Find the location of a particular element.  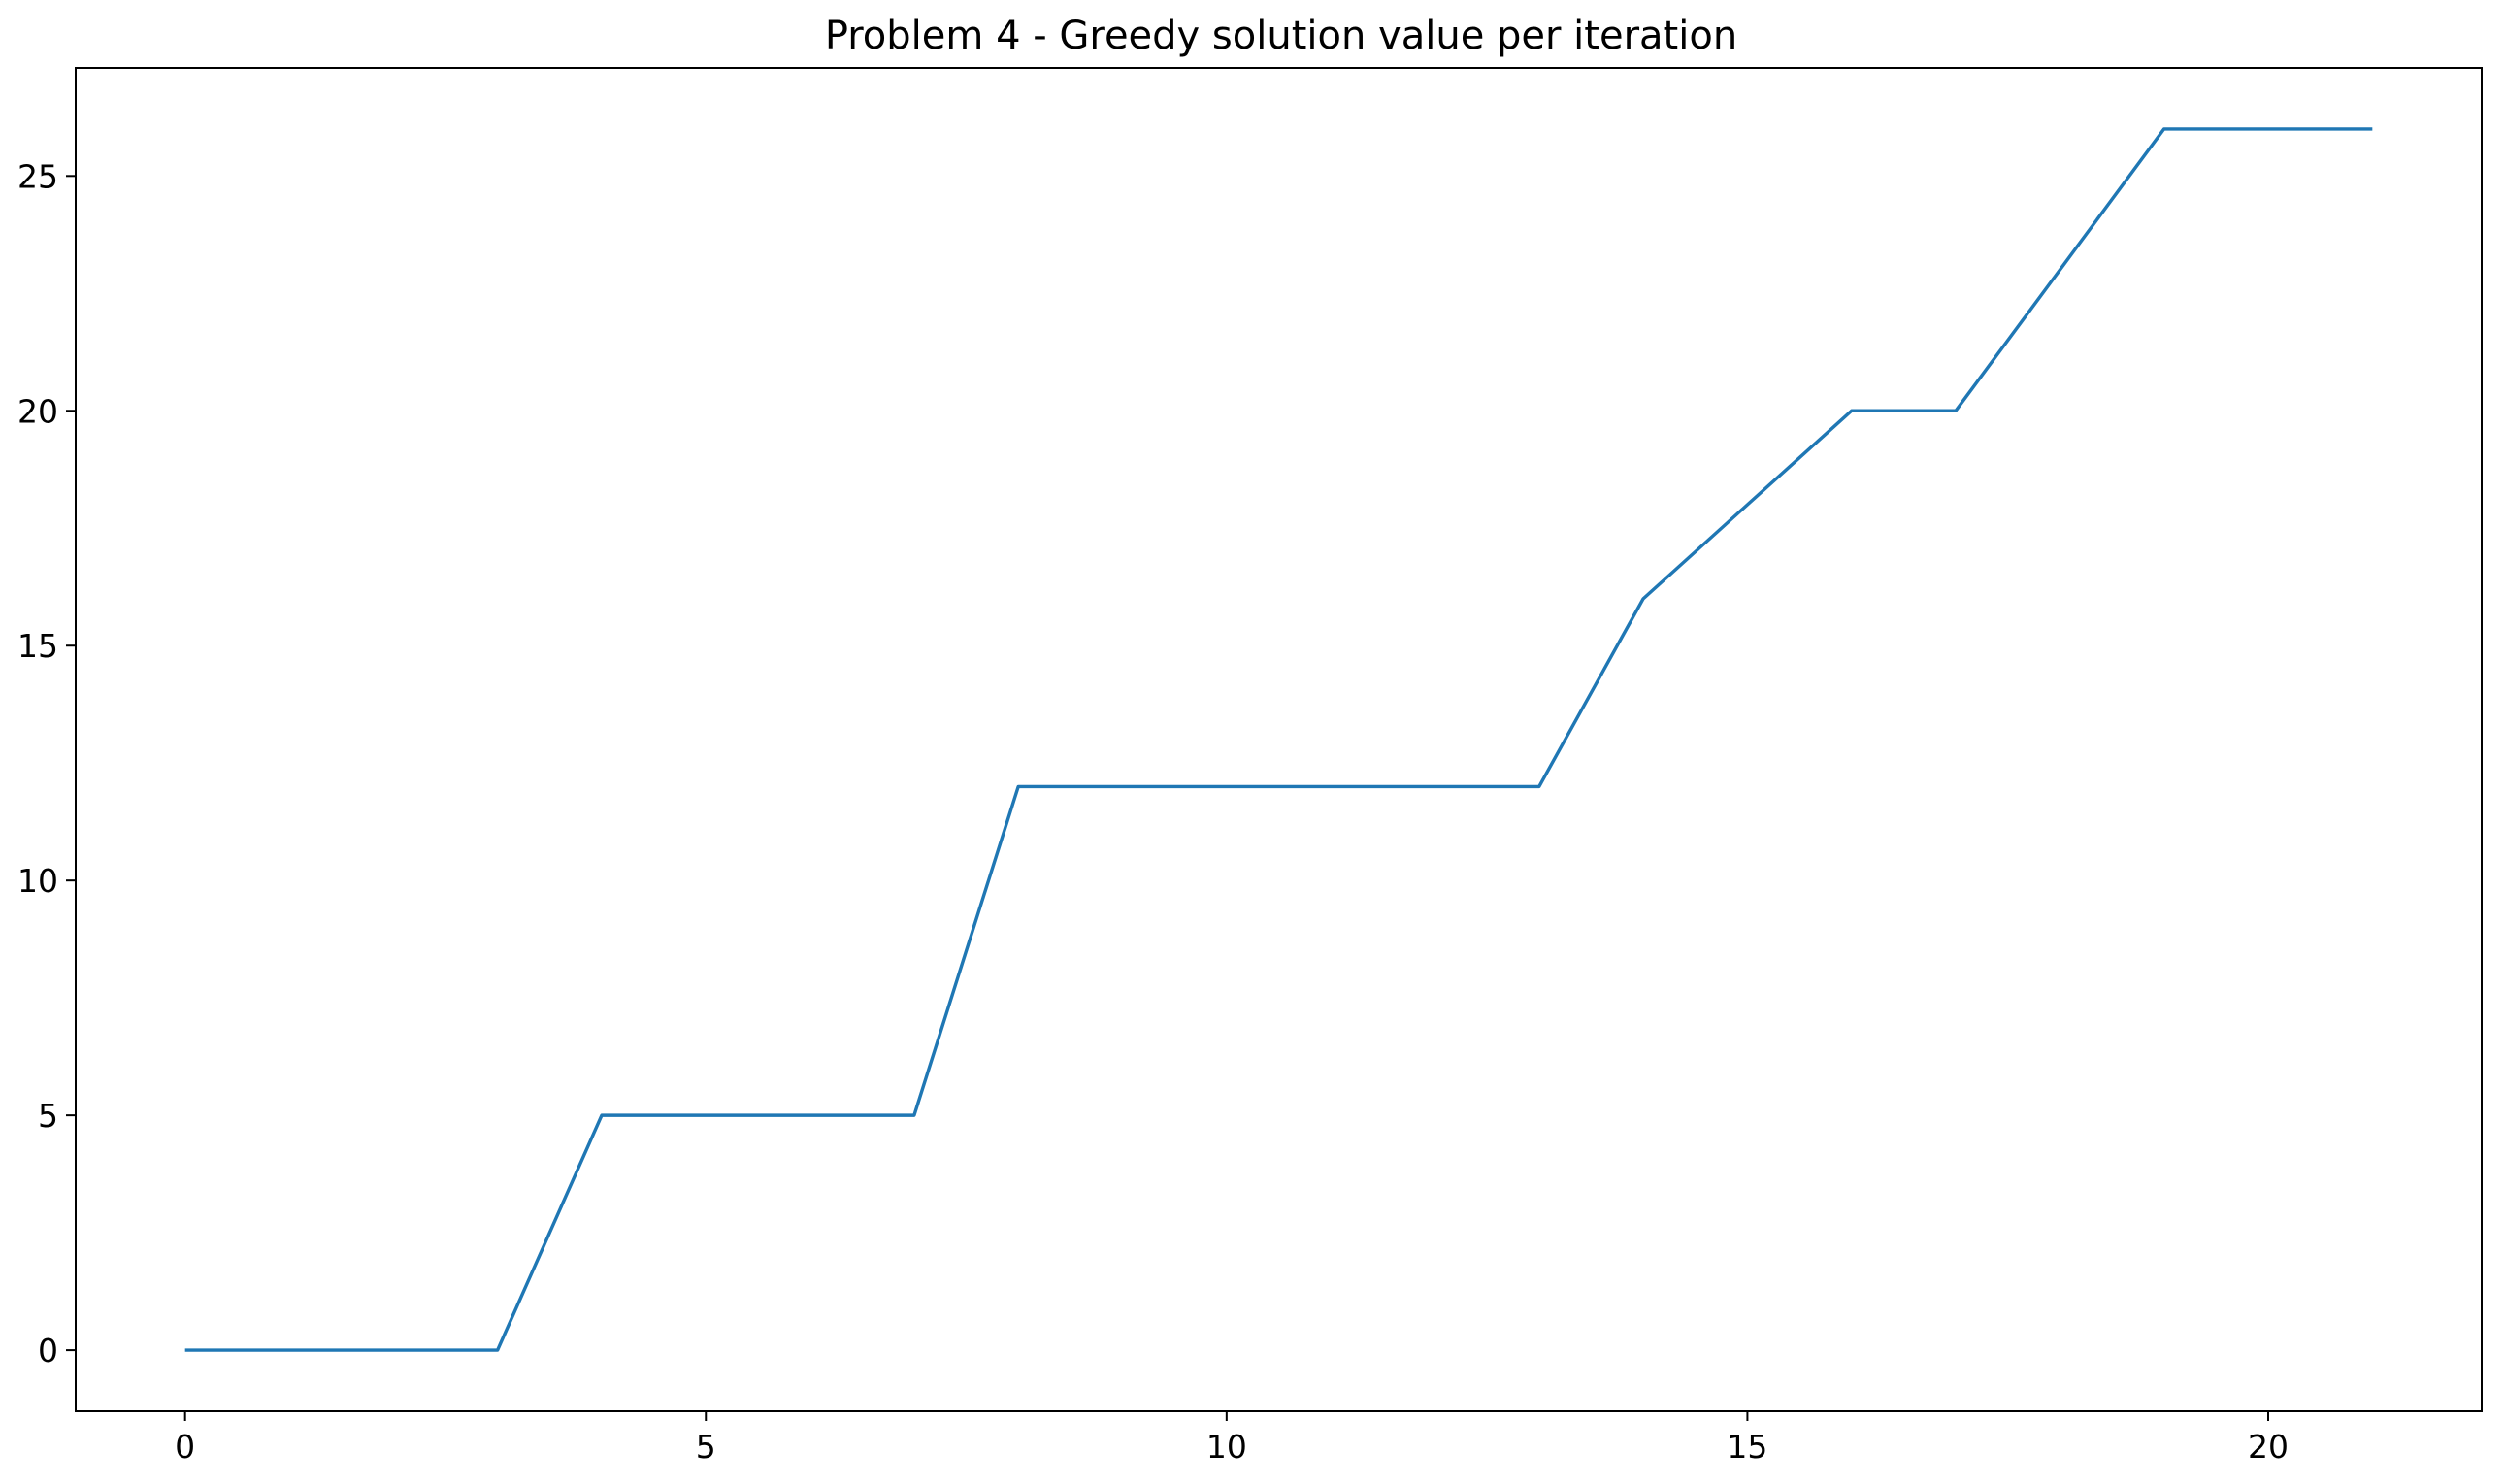

x-tick-label: 15 is located at coordinates (1747, 1447).